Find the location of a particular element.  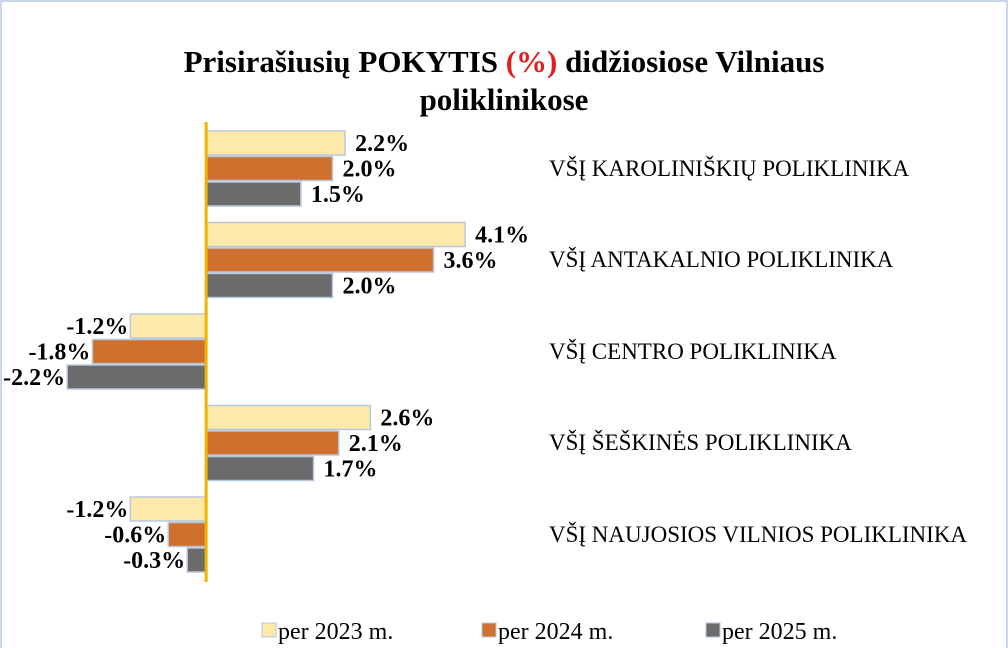

data-label: 3.6% is located at coordinates (471, 261).